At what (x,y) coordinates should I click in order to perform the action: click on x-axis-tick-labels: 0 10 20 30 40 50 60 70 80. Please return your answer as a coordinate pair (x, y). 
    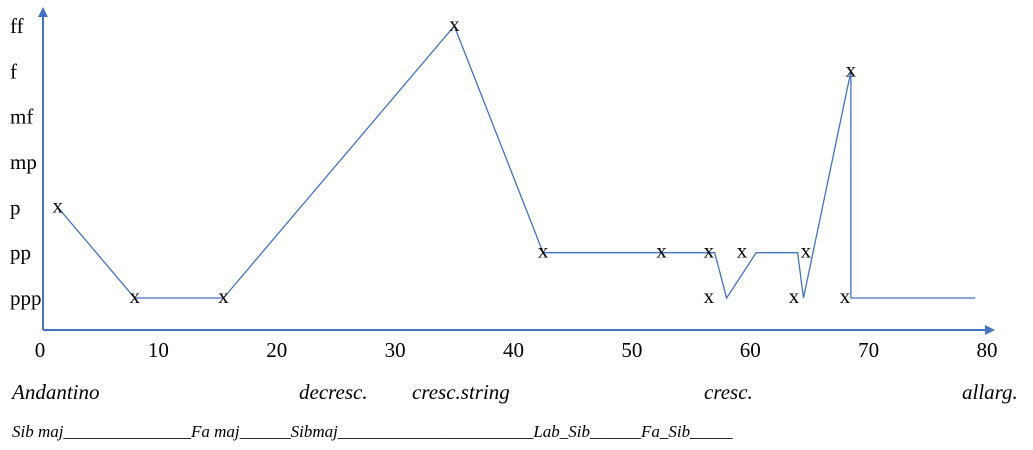
    Looking at the image, I should click on (516, 350).